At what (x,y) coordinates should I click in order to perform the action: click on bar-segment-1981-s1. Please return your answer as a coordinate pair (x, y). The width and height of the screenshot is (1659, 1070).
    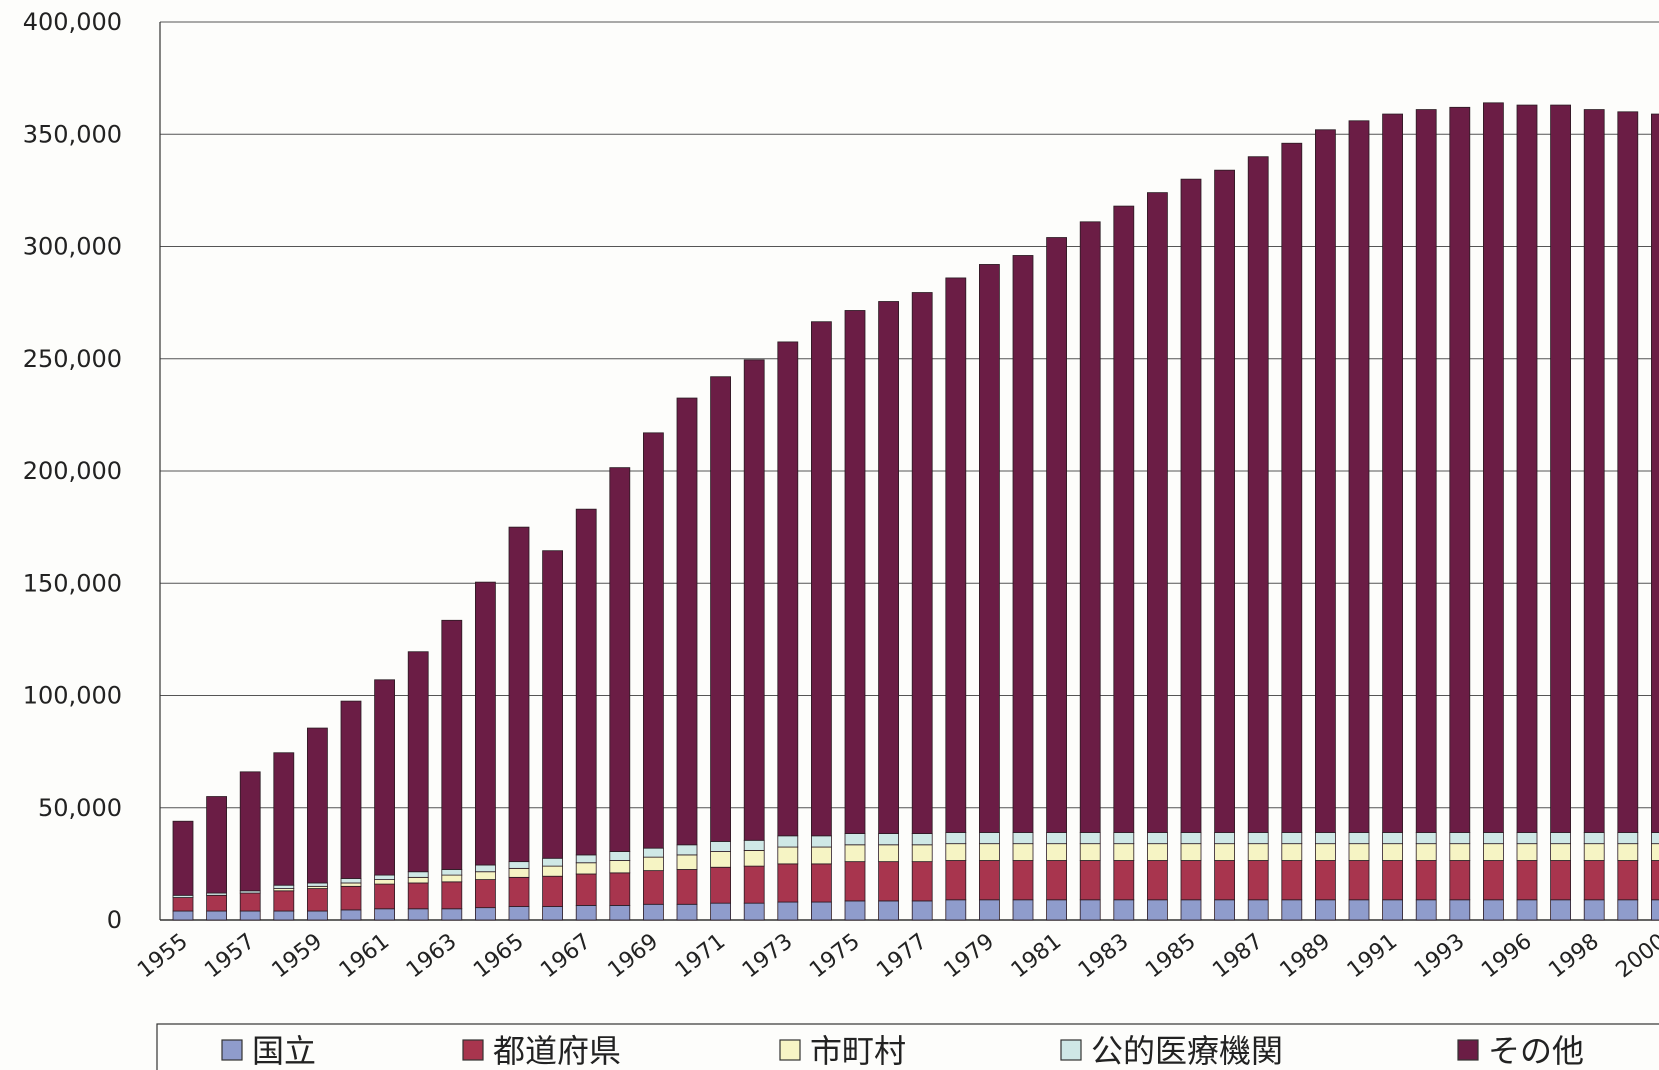
    Looking at the image, I should click on (1056, 880).